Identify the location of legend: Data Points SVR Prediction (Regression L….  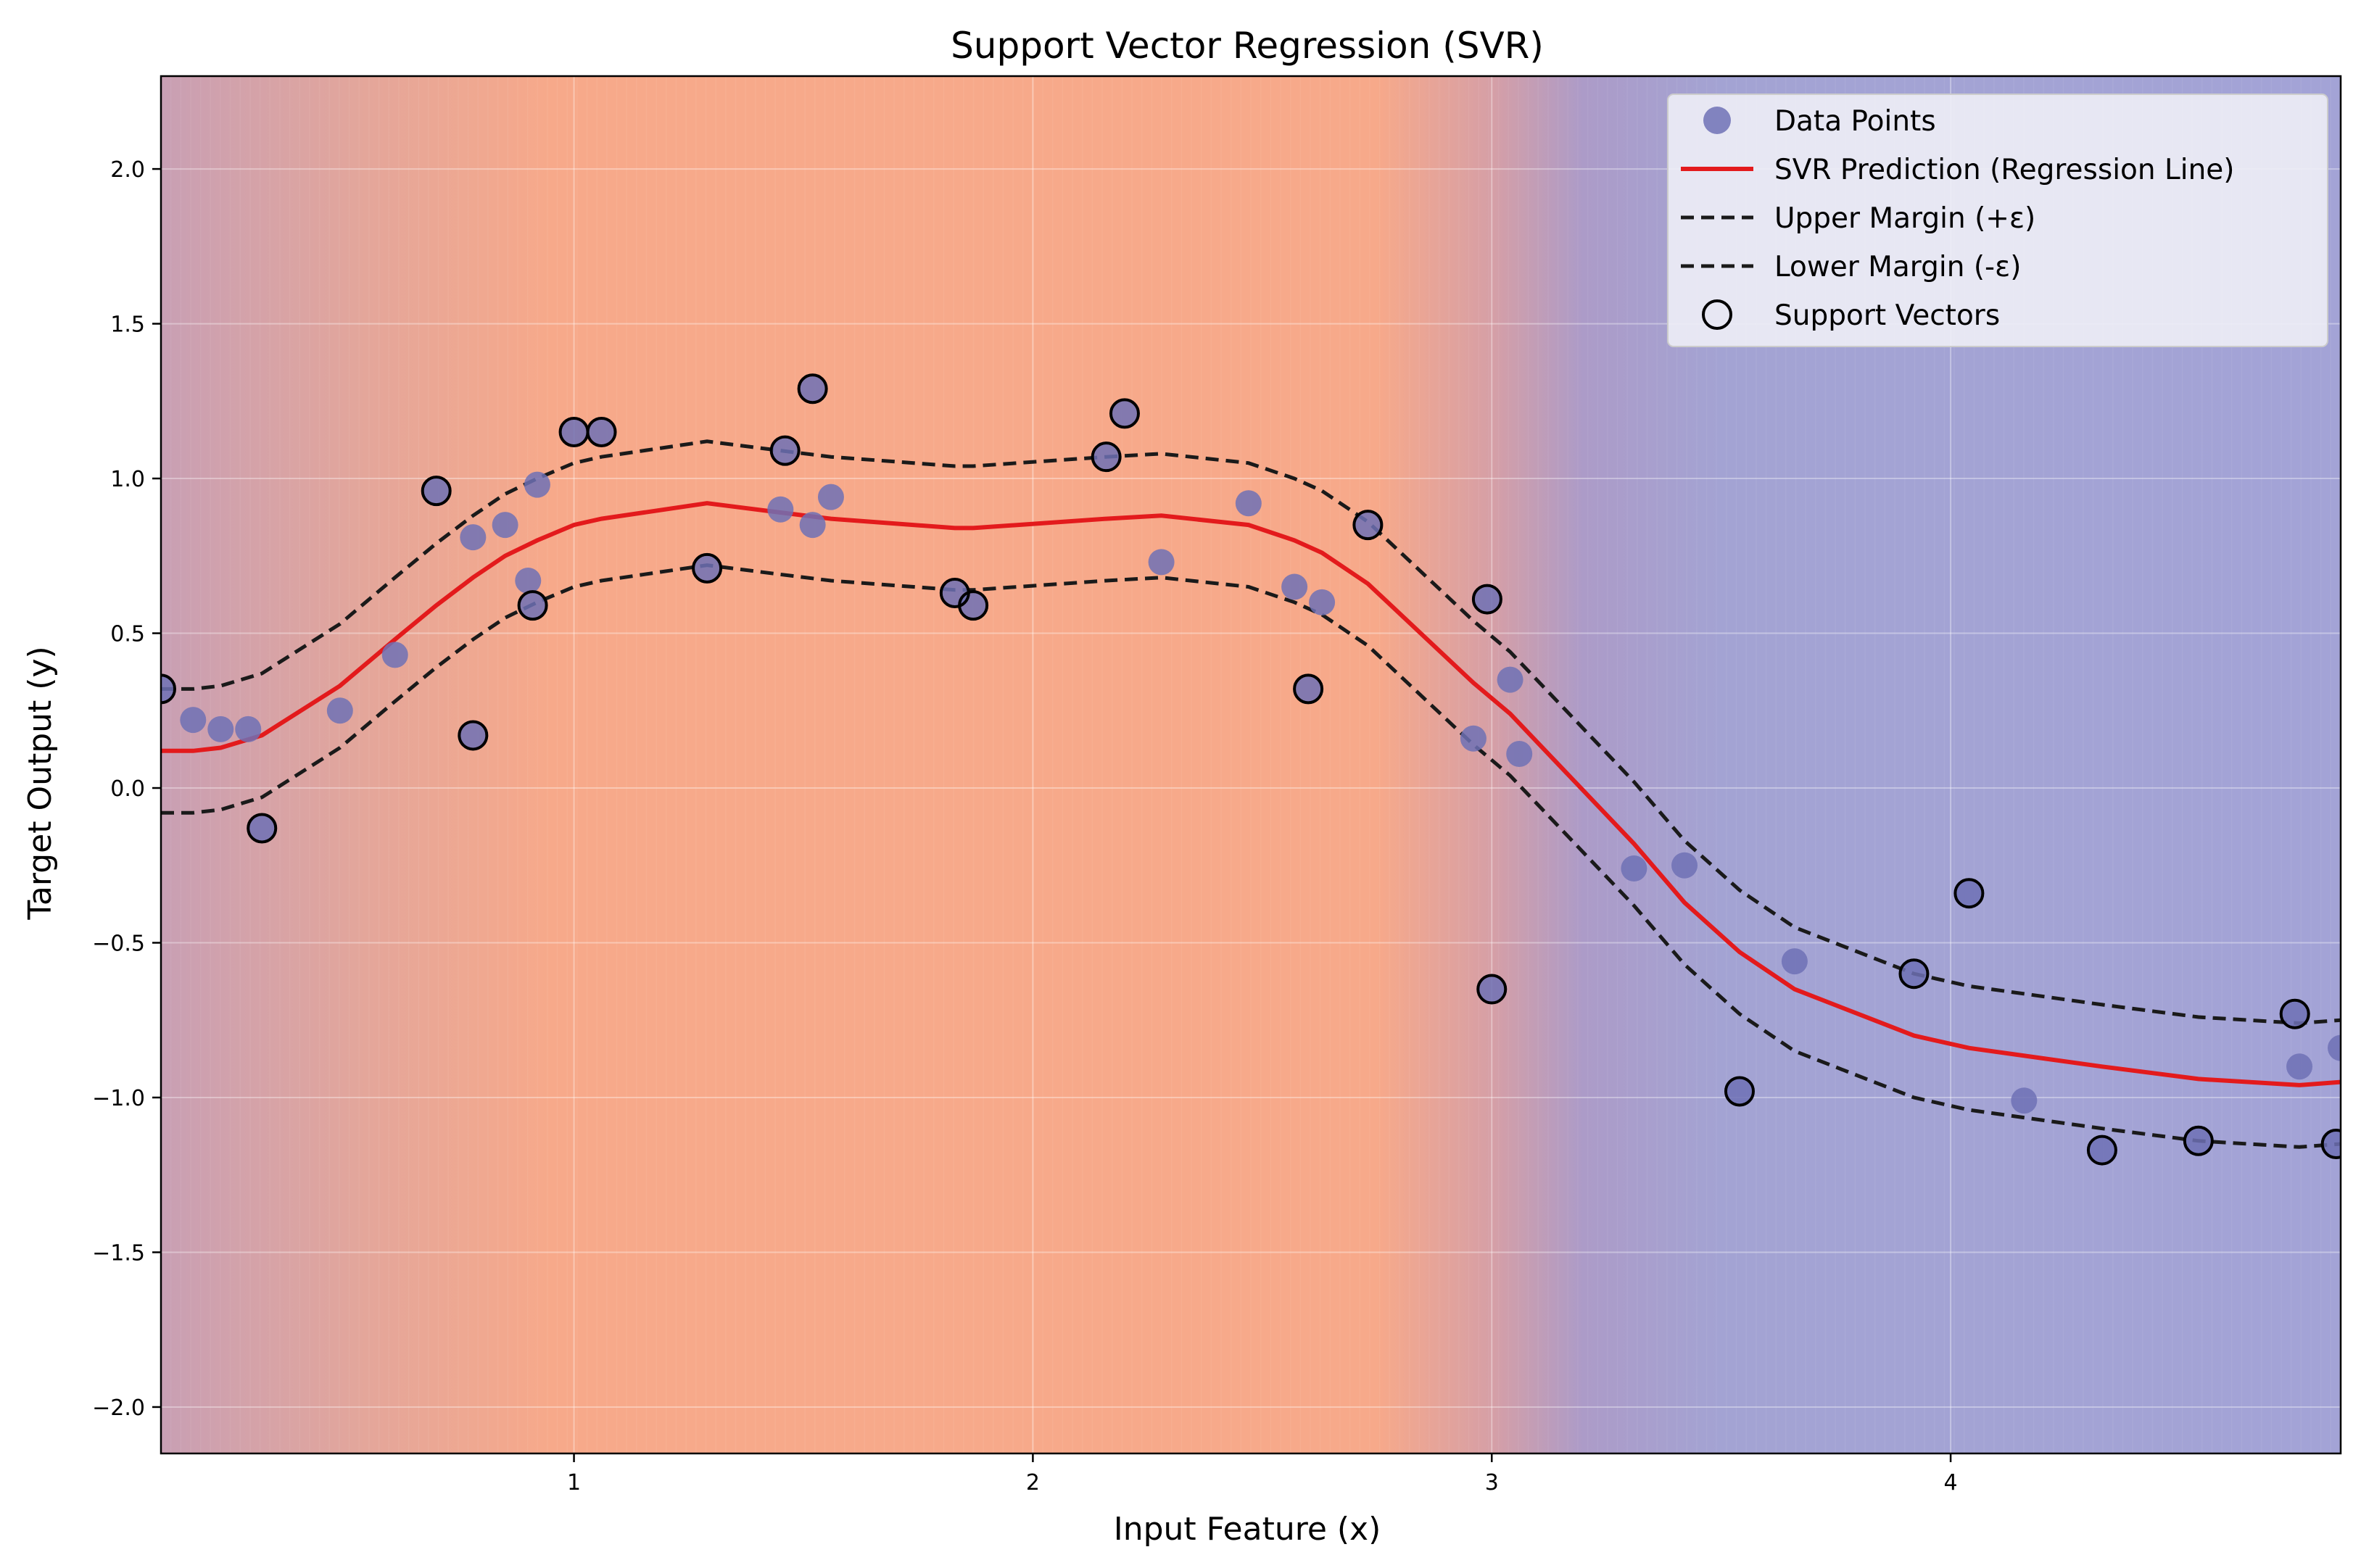
(1997, 221).